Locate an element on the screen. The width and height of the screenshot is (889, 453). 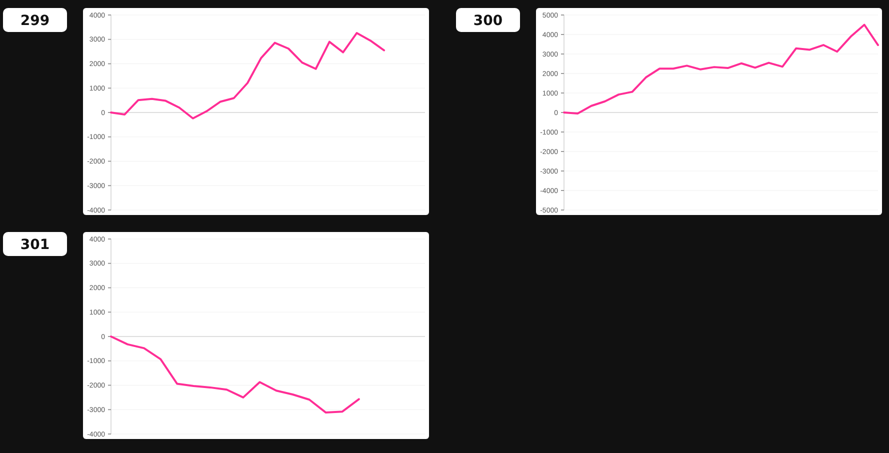
chart-title: 300 is located at coordinates (488, 21).